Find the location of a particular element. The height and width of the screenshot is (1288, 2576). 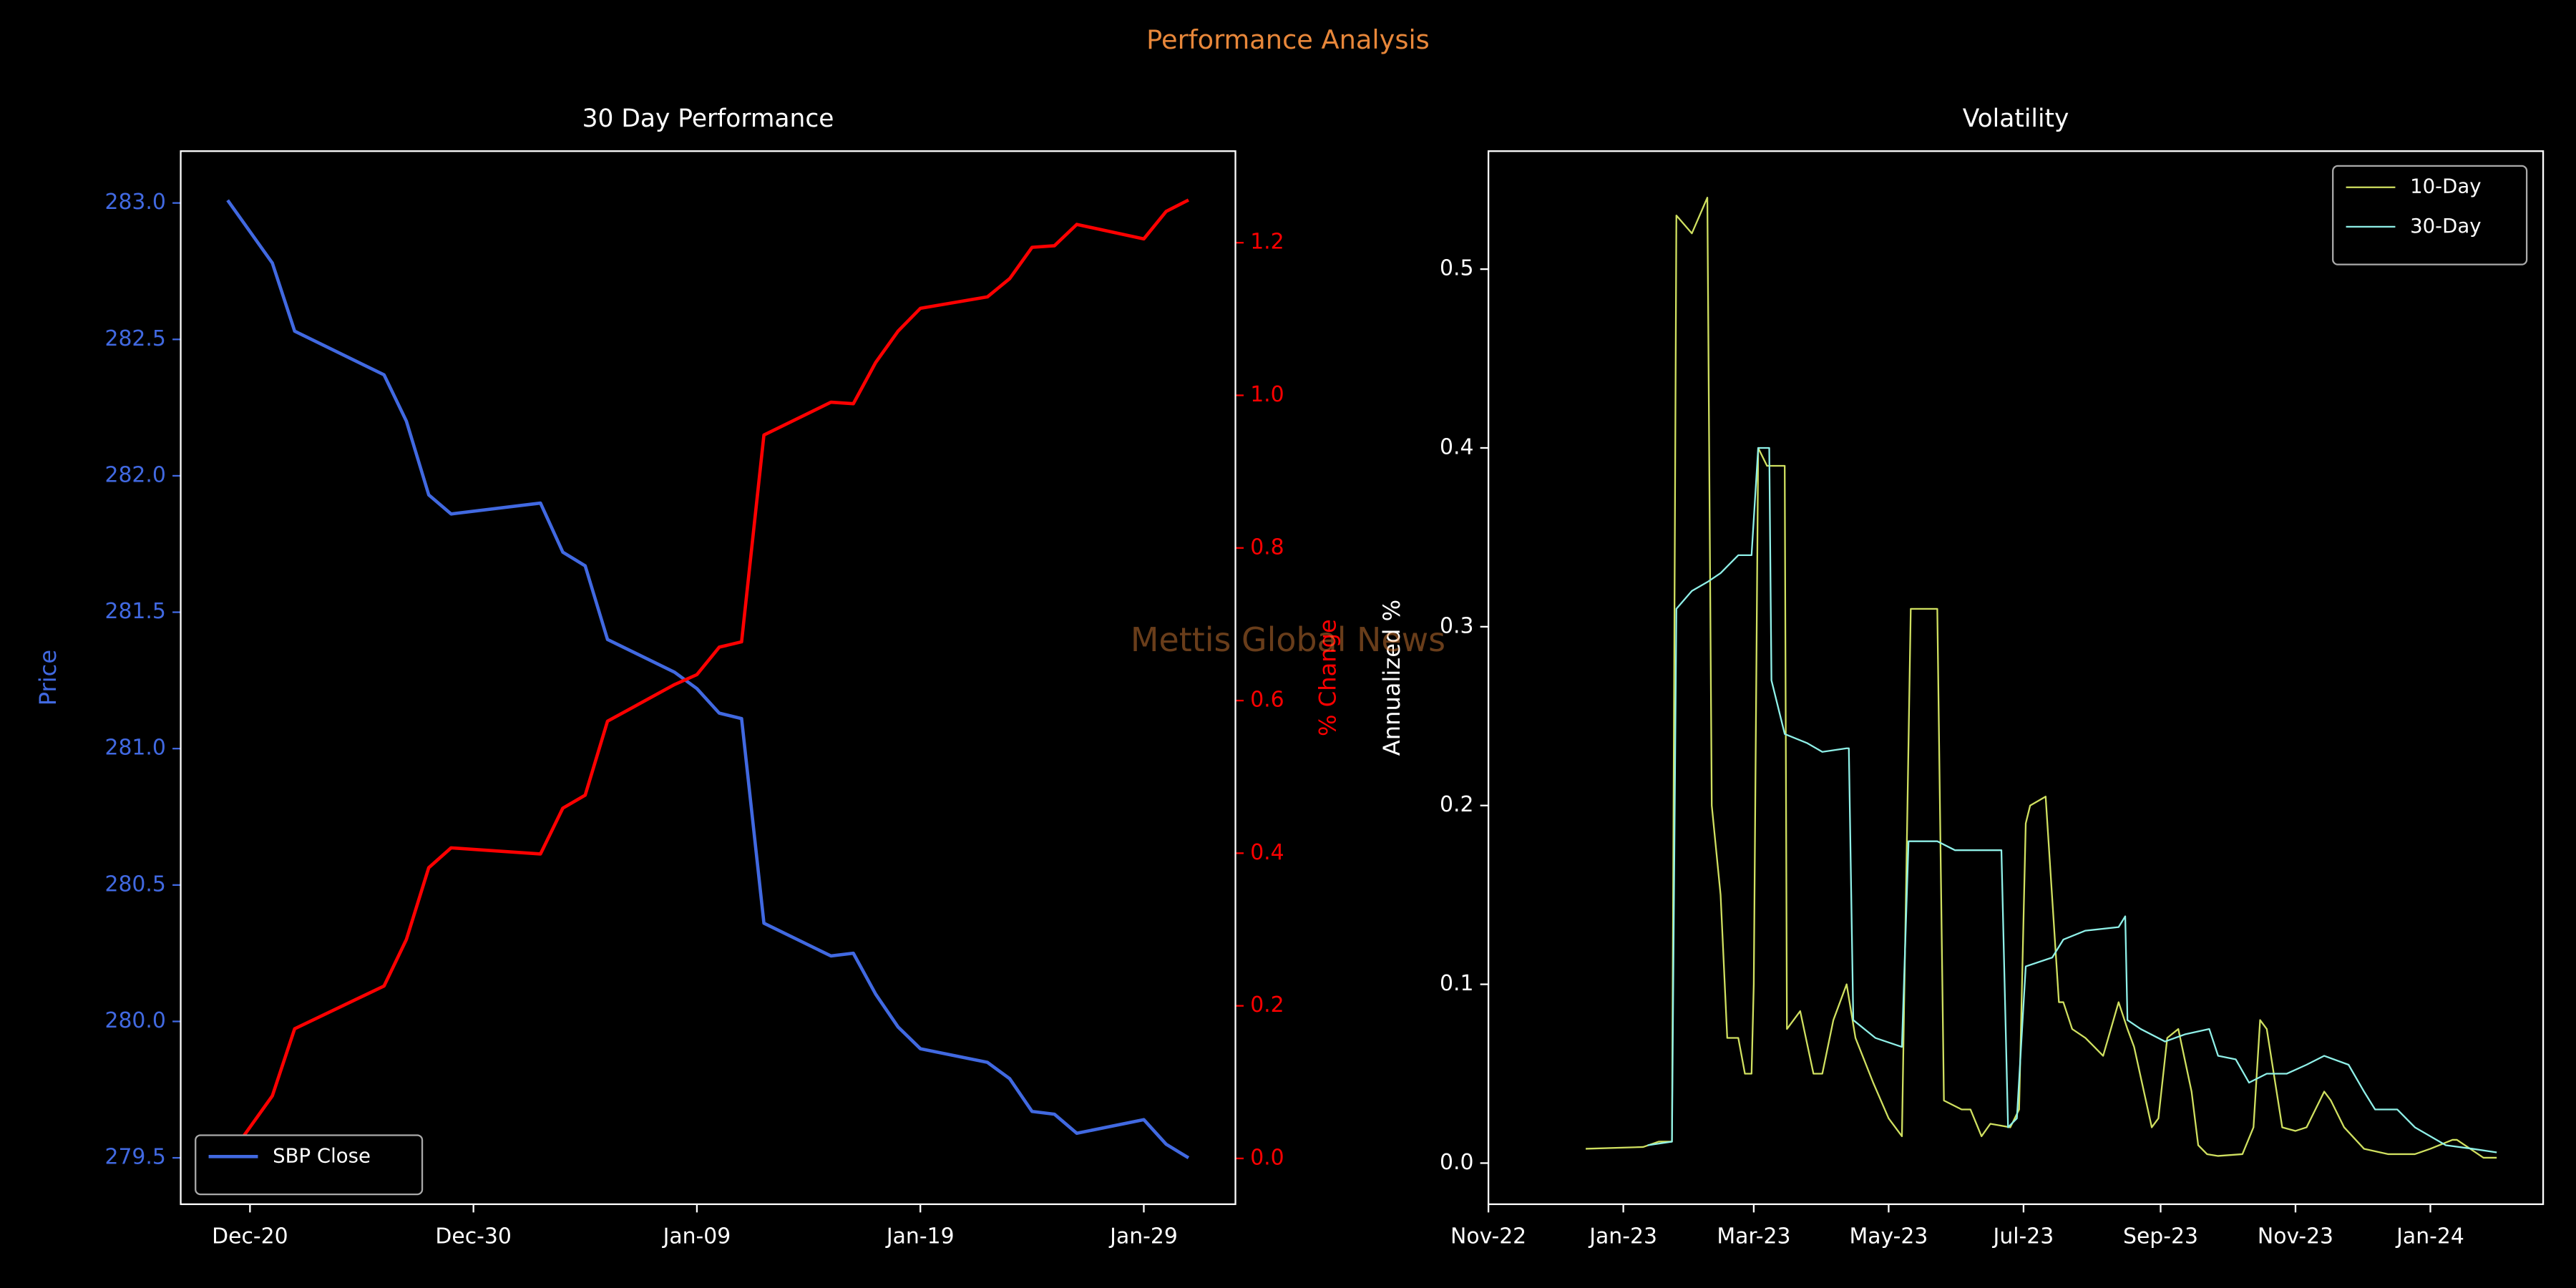

panel-title: 30 Day Performance is located at coordinates (708, 118).